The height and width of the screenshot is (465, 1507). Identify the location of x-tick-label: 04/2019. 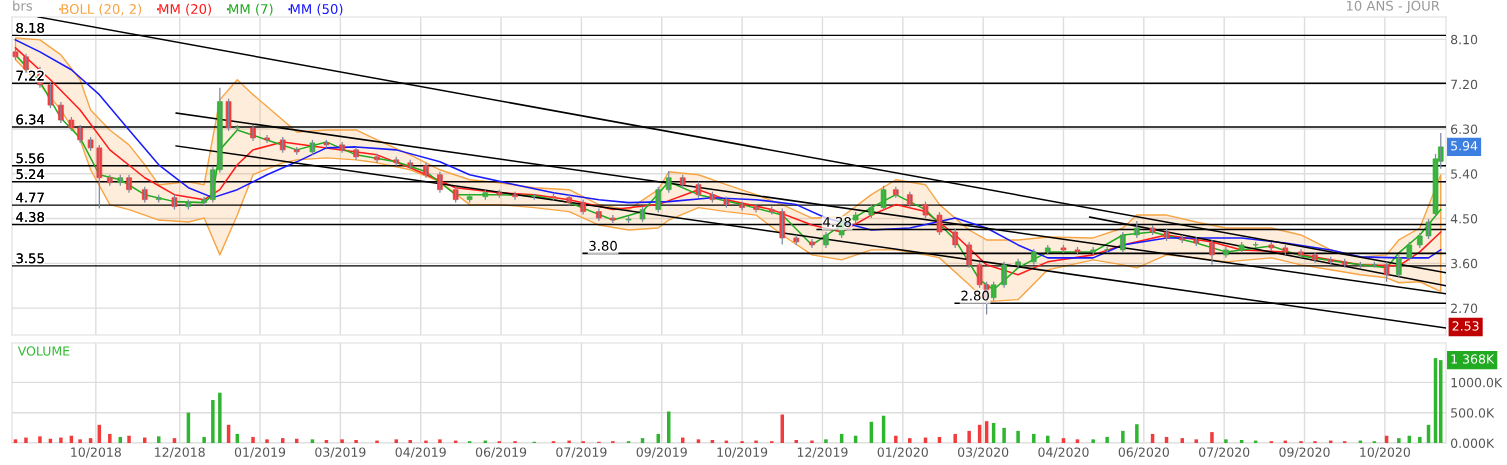
(420, 452).